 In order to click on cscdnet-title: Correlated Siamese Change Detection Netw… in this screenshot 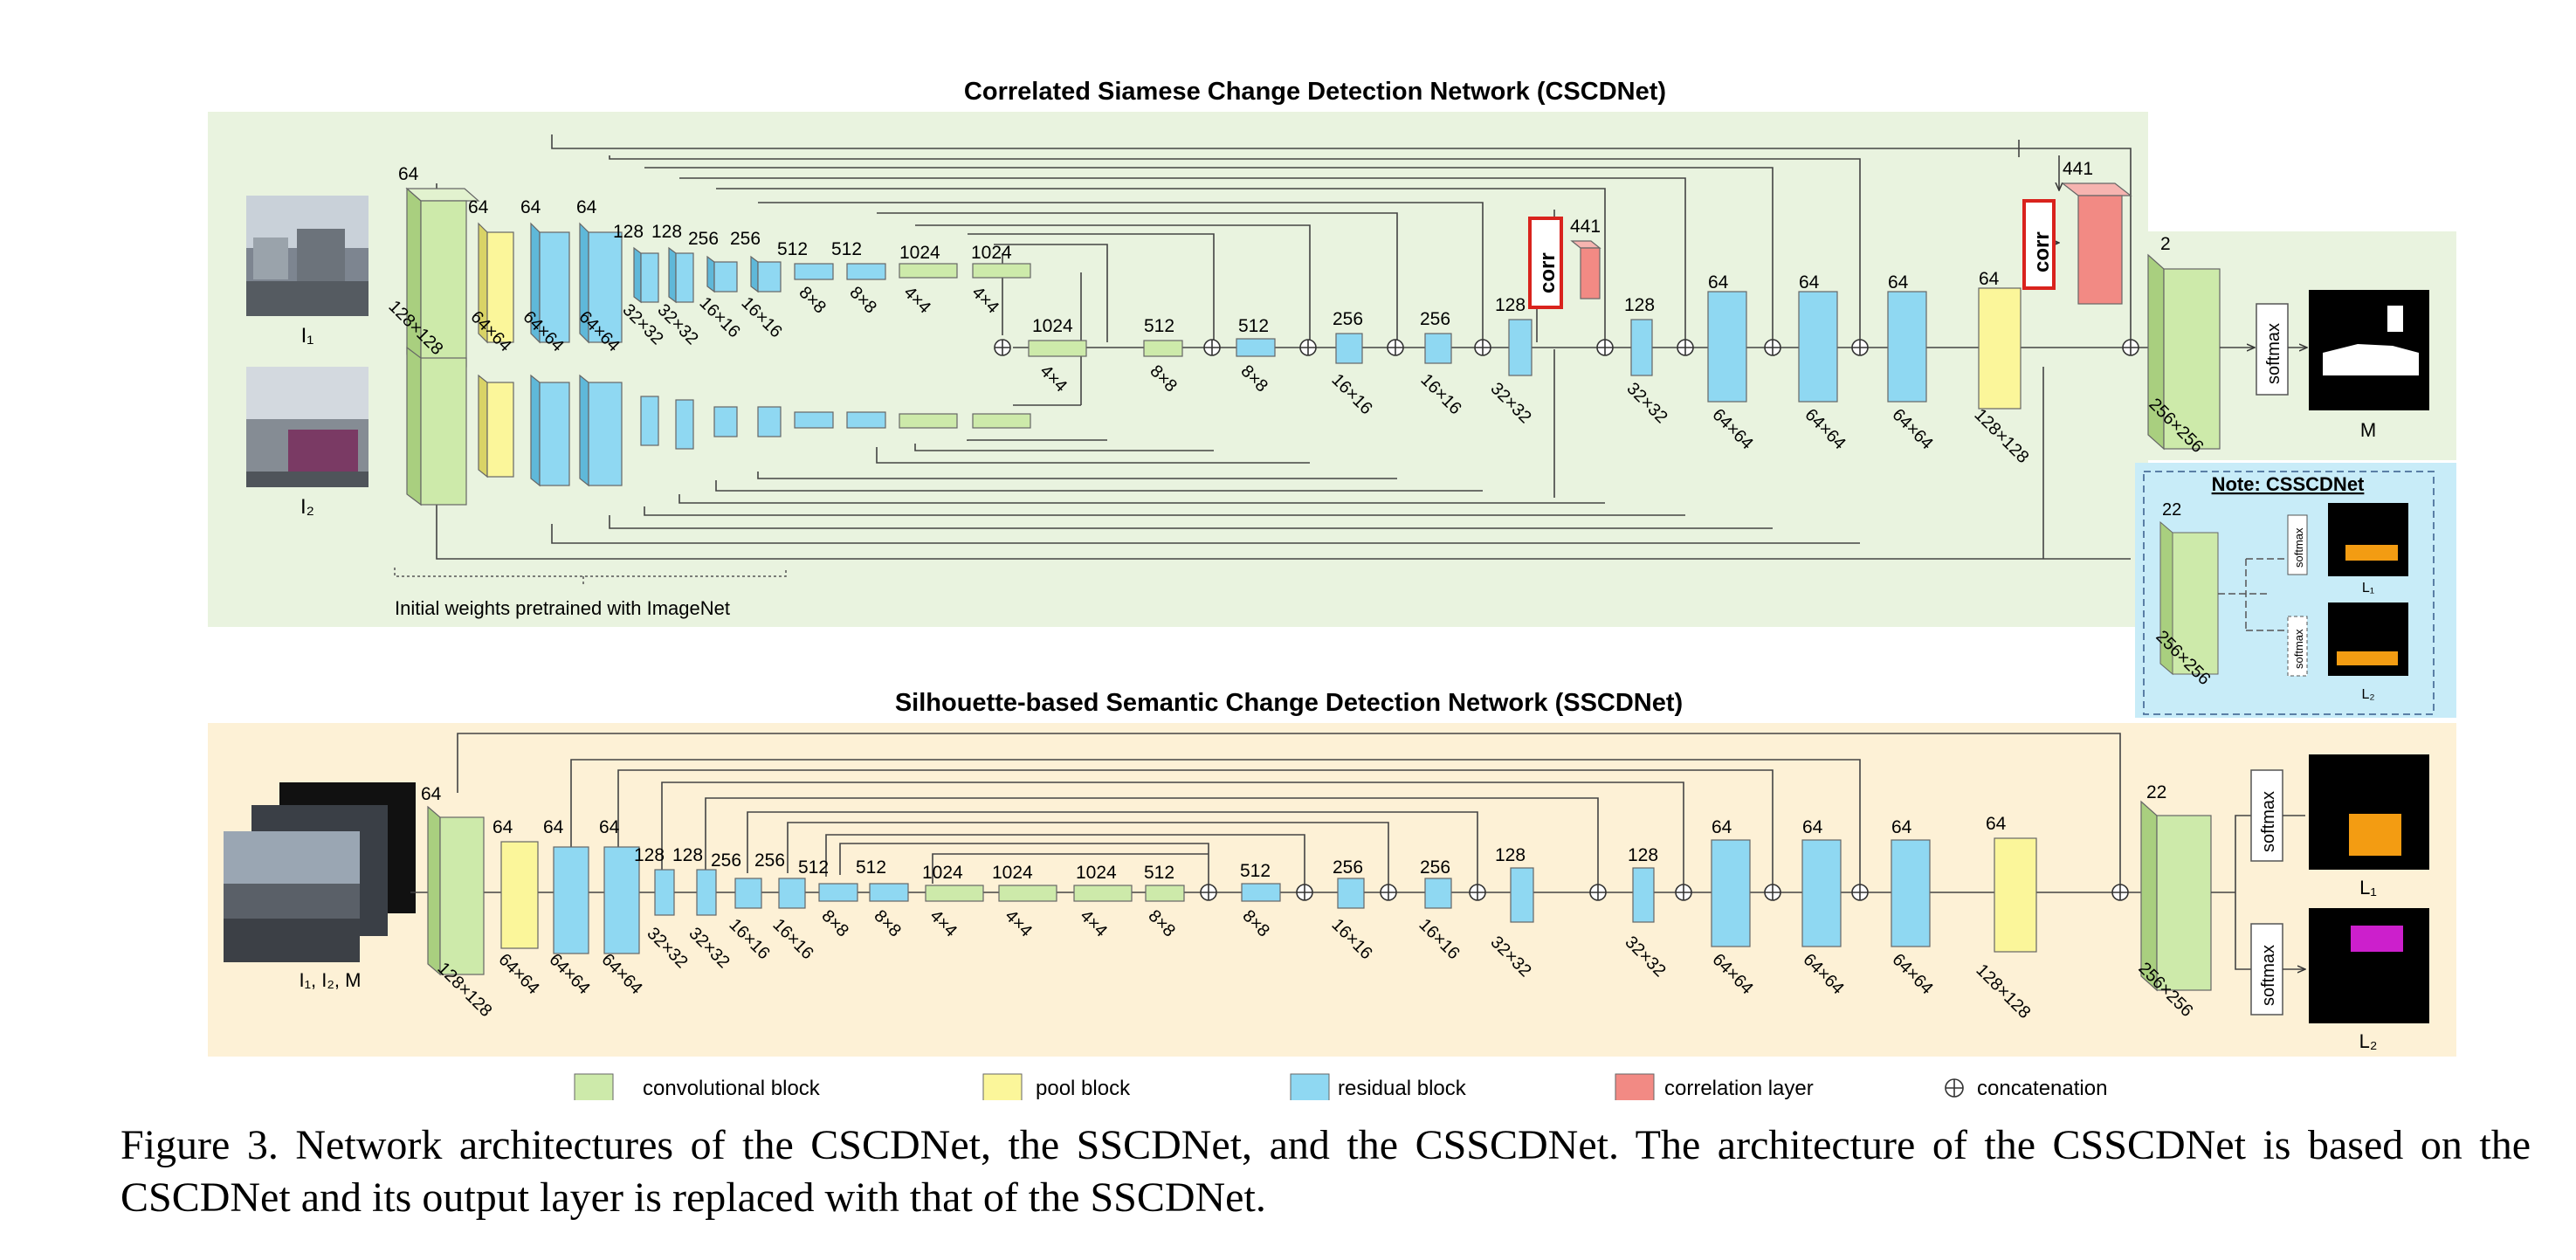, I will do `click(1315, 92)`.